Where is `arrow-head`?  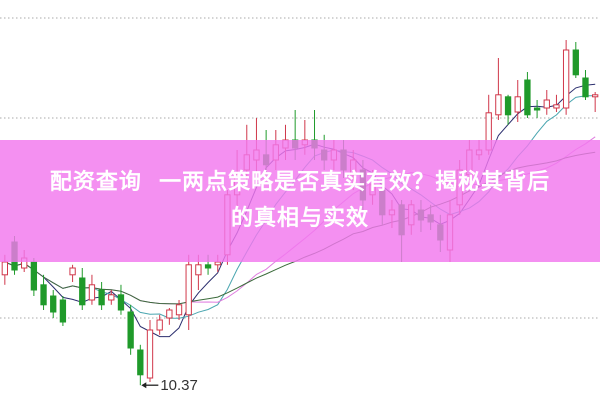
arrow-head is located at coordinates (144, 385).